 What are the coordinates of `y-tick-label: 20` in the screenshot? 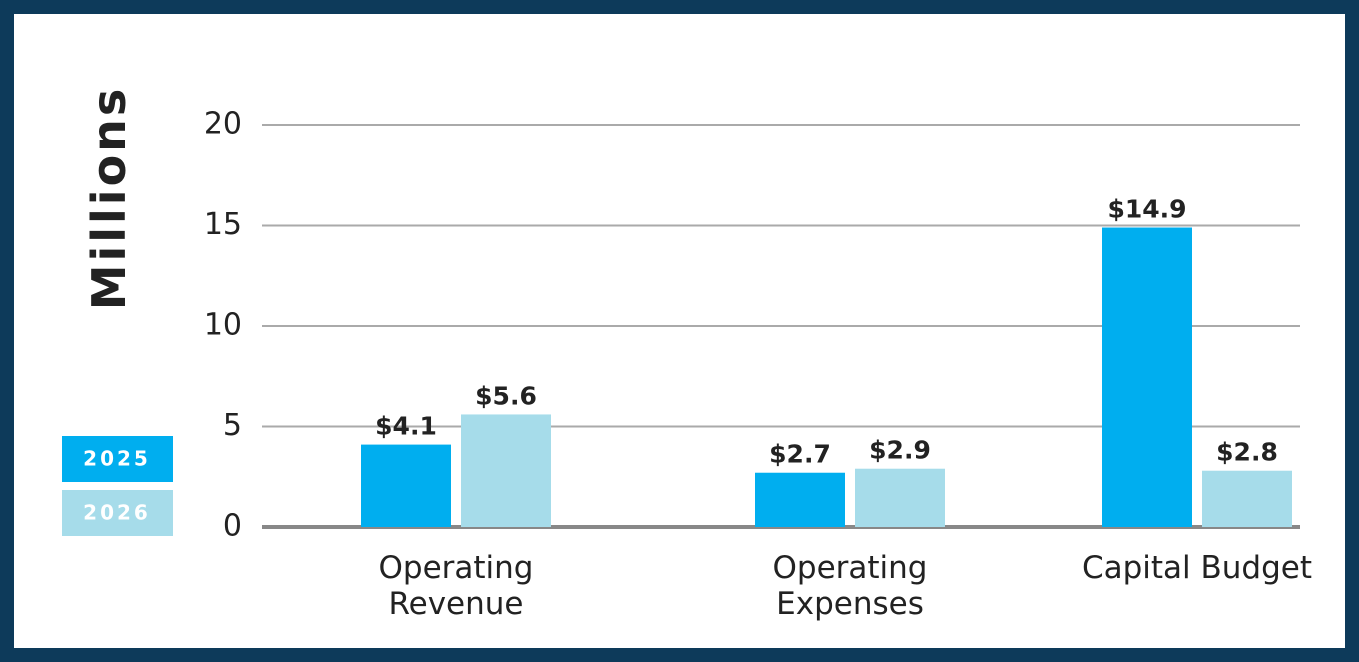 It's located at (223, 124).